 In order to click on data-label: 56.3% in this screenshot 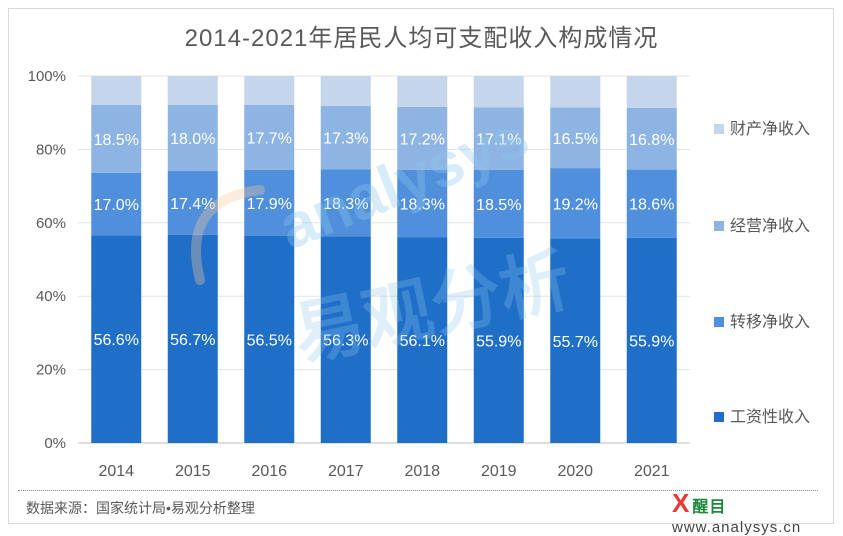, I will do `click(345, 341)`.